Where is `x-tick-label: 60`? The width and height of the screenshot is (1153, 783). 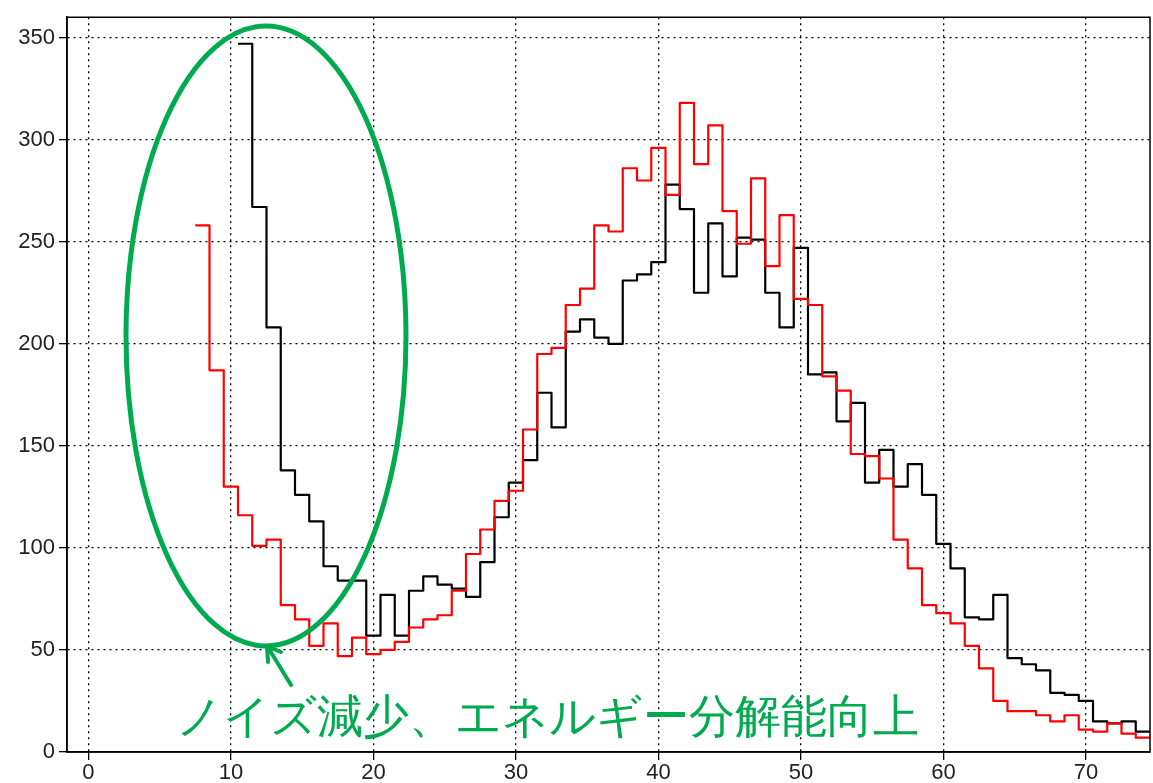
x-tick-label: 60 is located at coordinates (943, 771).